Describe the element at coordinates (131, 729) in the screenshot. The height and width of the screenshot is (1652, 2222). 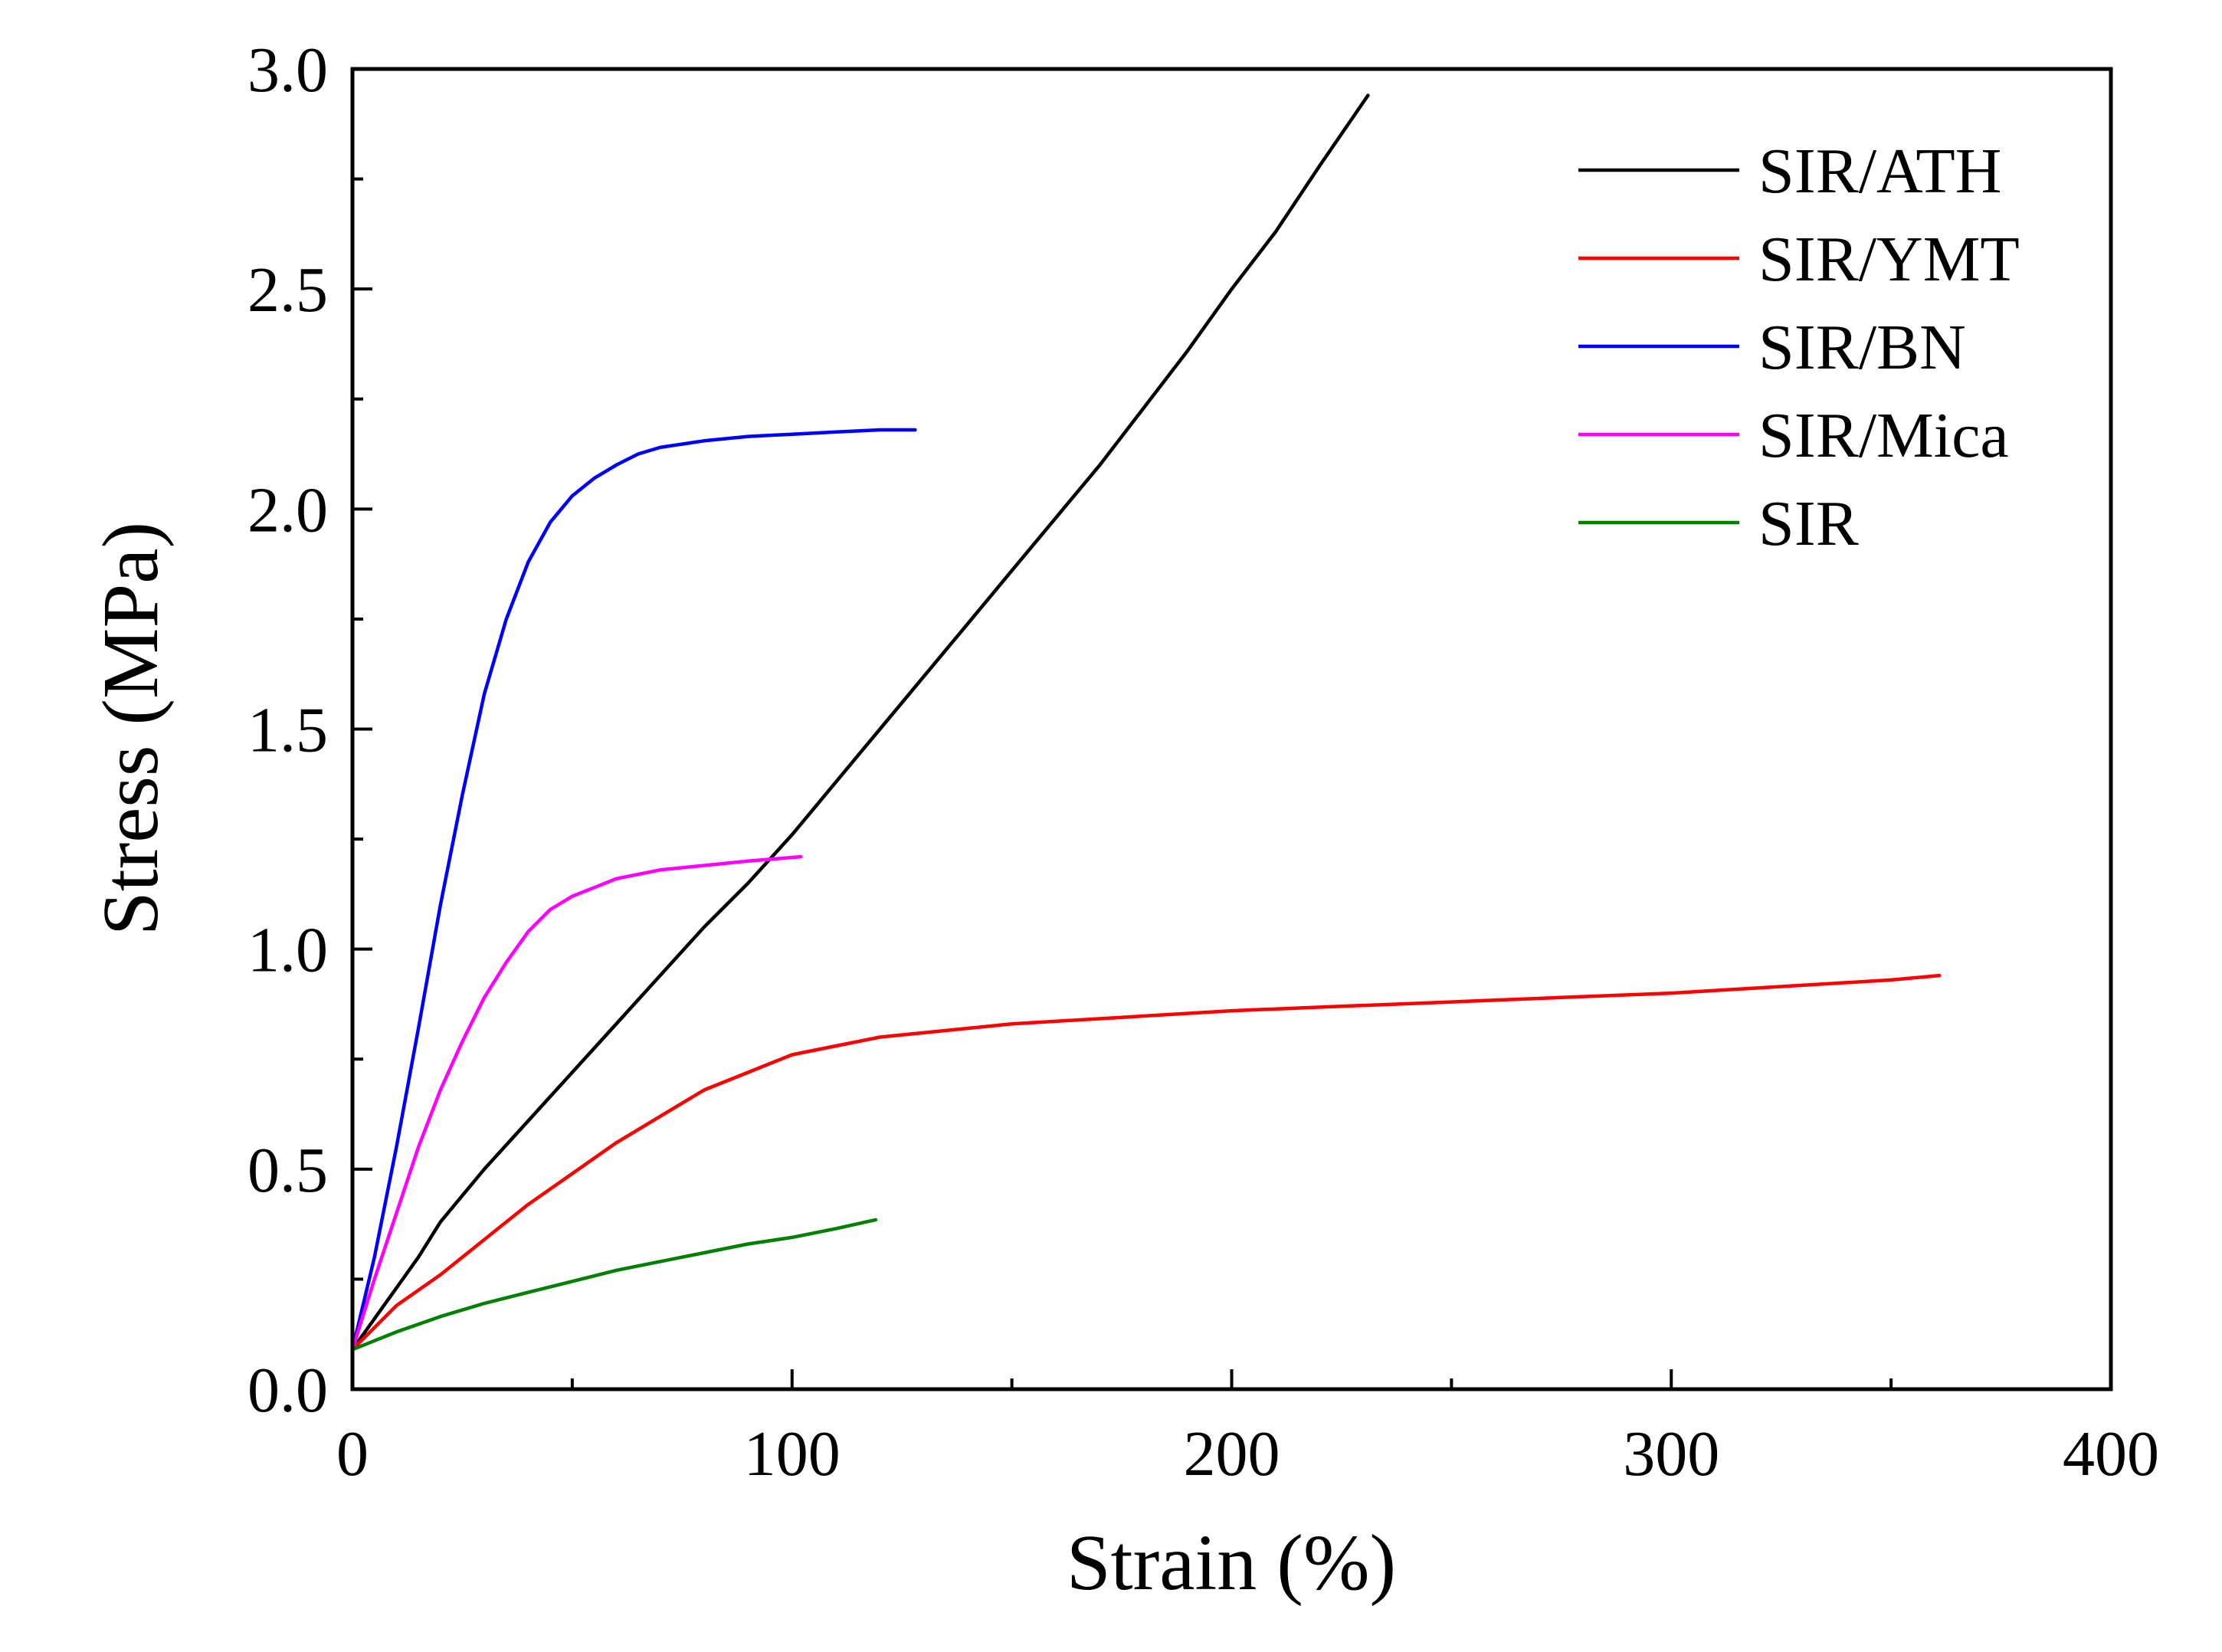
I see `y-axis-title: Stress (MPa)` at that location.